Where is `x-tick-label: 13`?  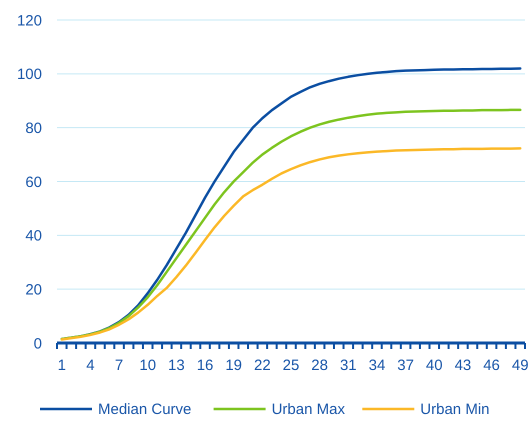
x-tick-label: 13 is located at coordinates (176, 365).